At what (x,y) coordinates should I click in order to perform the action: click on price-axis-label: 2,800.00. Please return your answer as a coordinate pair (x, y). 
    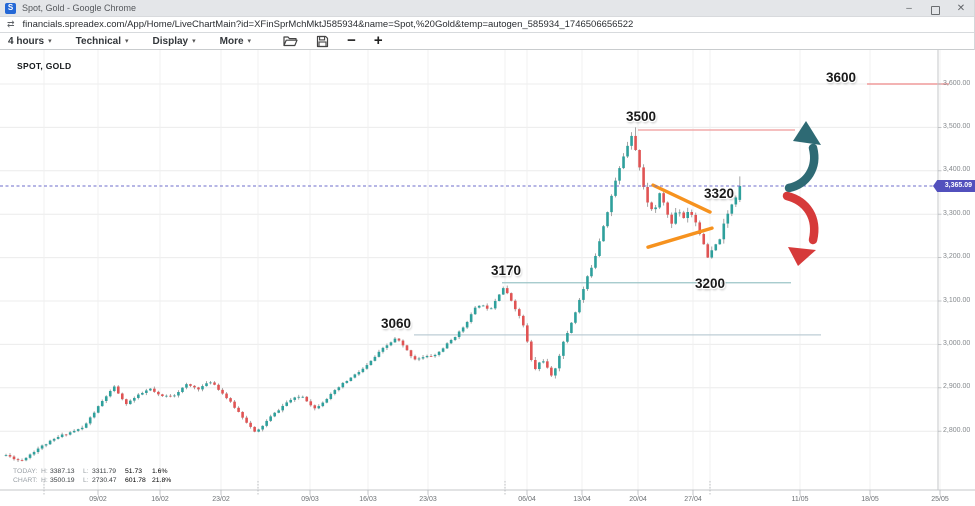
    Looking at the image, I should click on (957, 430).